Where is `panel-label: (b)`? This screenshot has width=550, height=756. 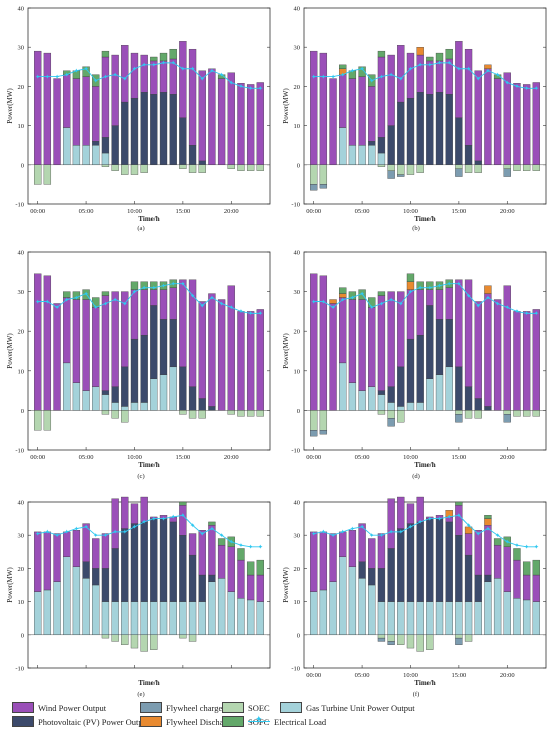
panel-label: (b) is located at coordinates (416, 228).